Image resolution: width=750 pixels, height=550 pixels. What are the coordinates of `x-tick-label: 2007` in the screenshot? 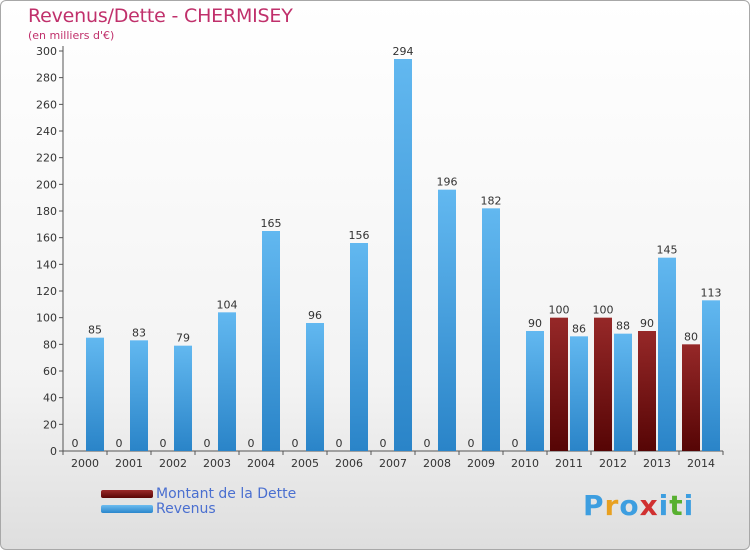 It's located at (393, 463).